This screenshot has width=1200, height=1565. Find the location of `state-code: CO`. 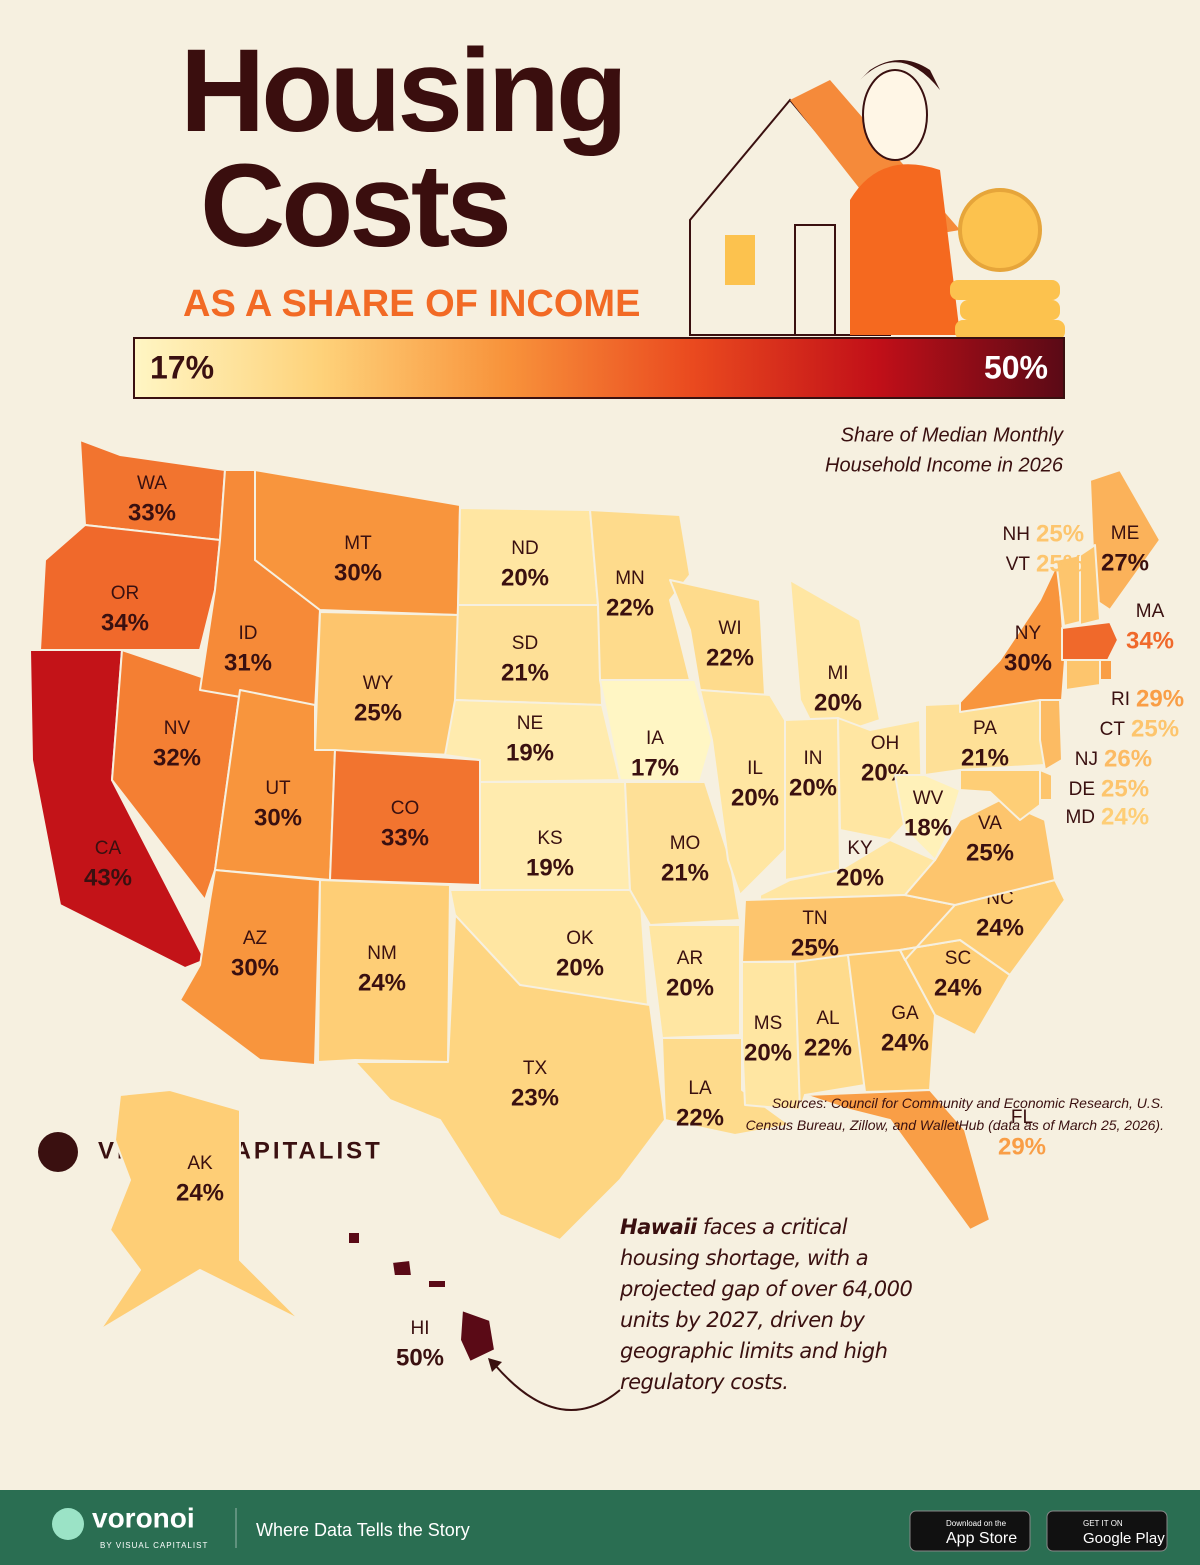

state-code: CO is located at coordinates (405, 808).